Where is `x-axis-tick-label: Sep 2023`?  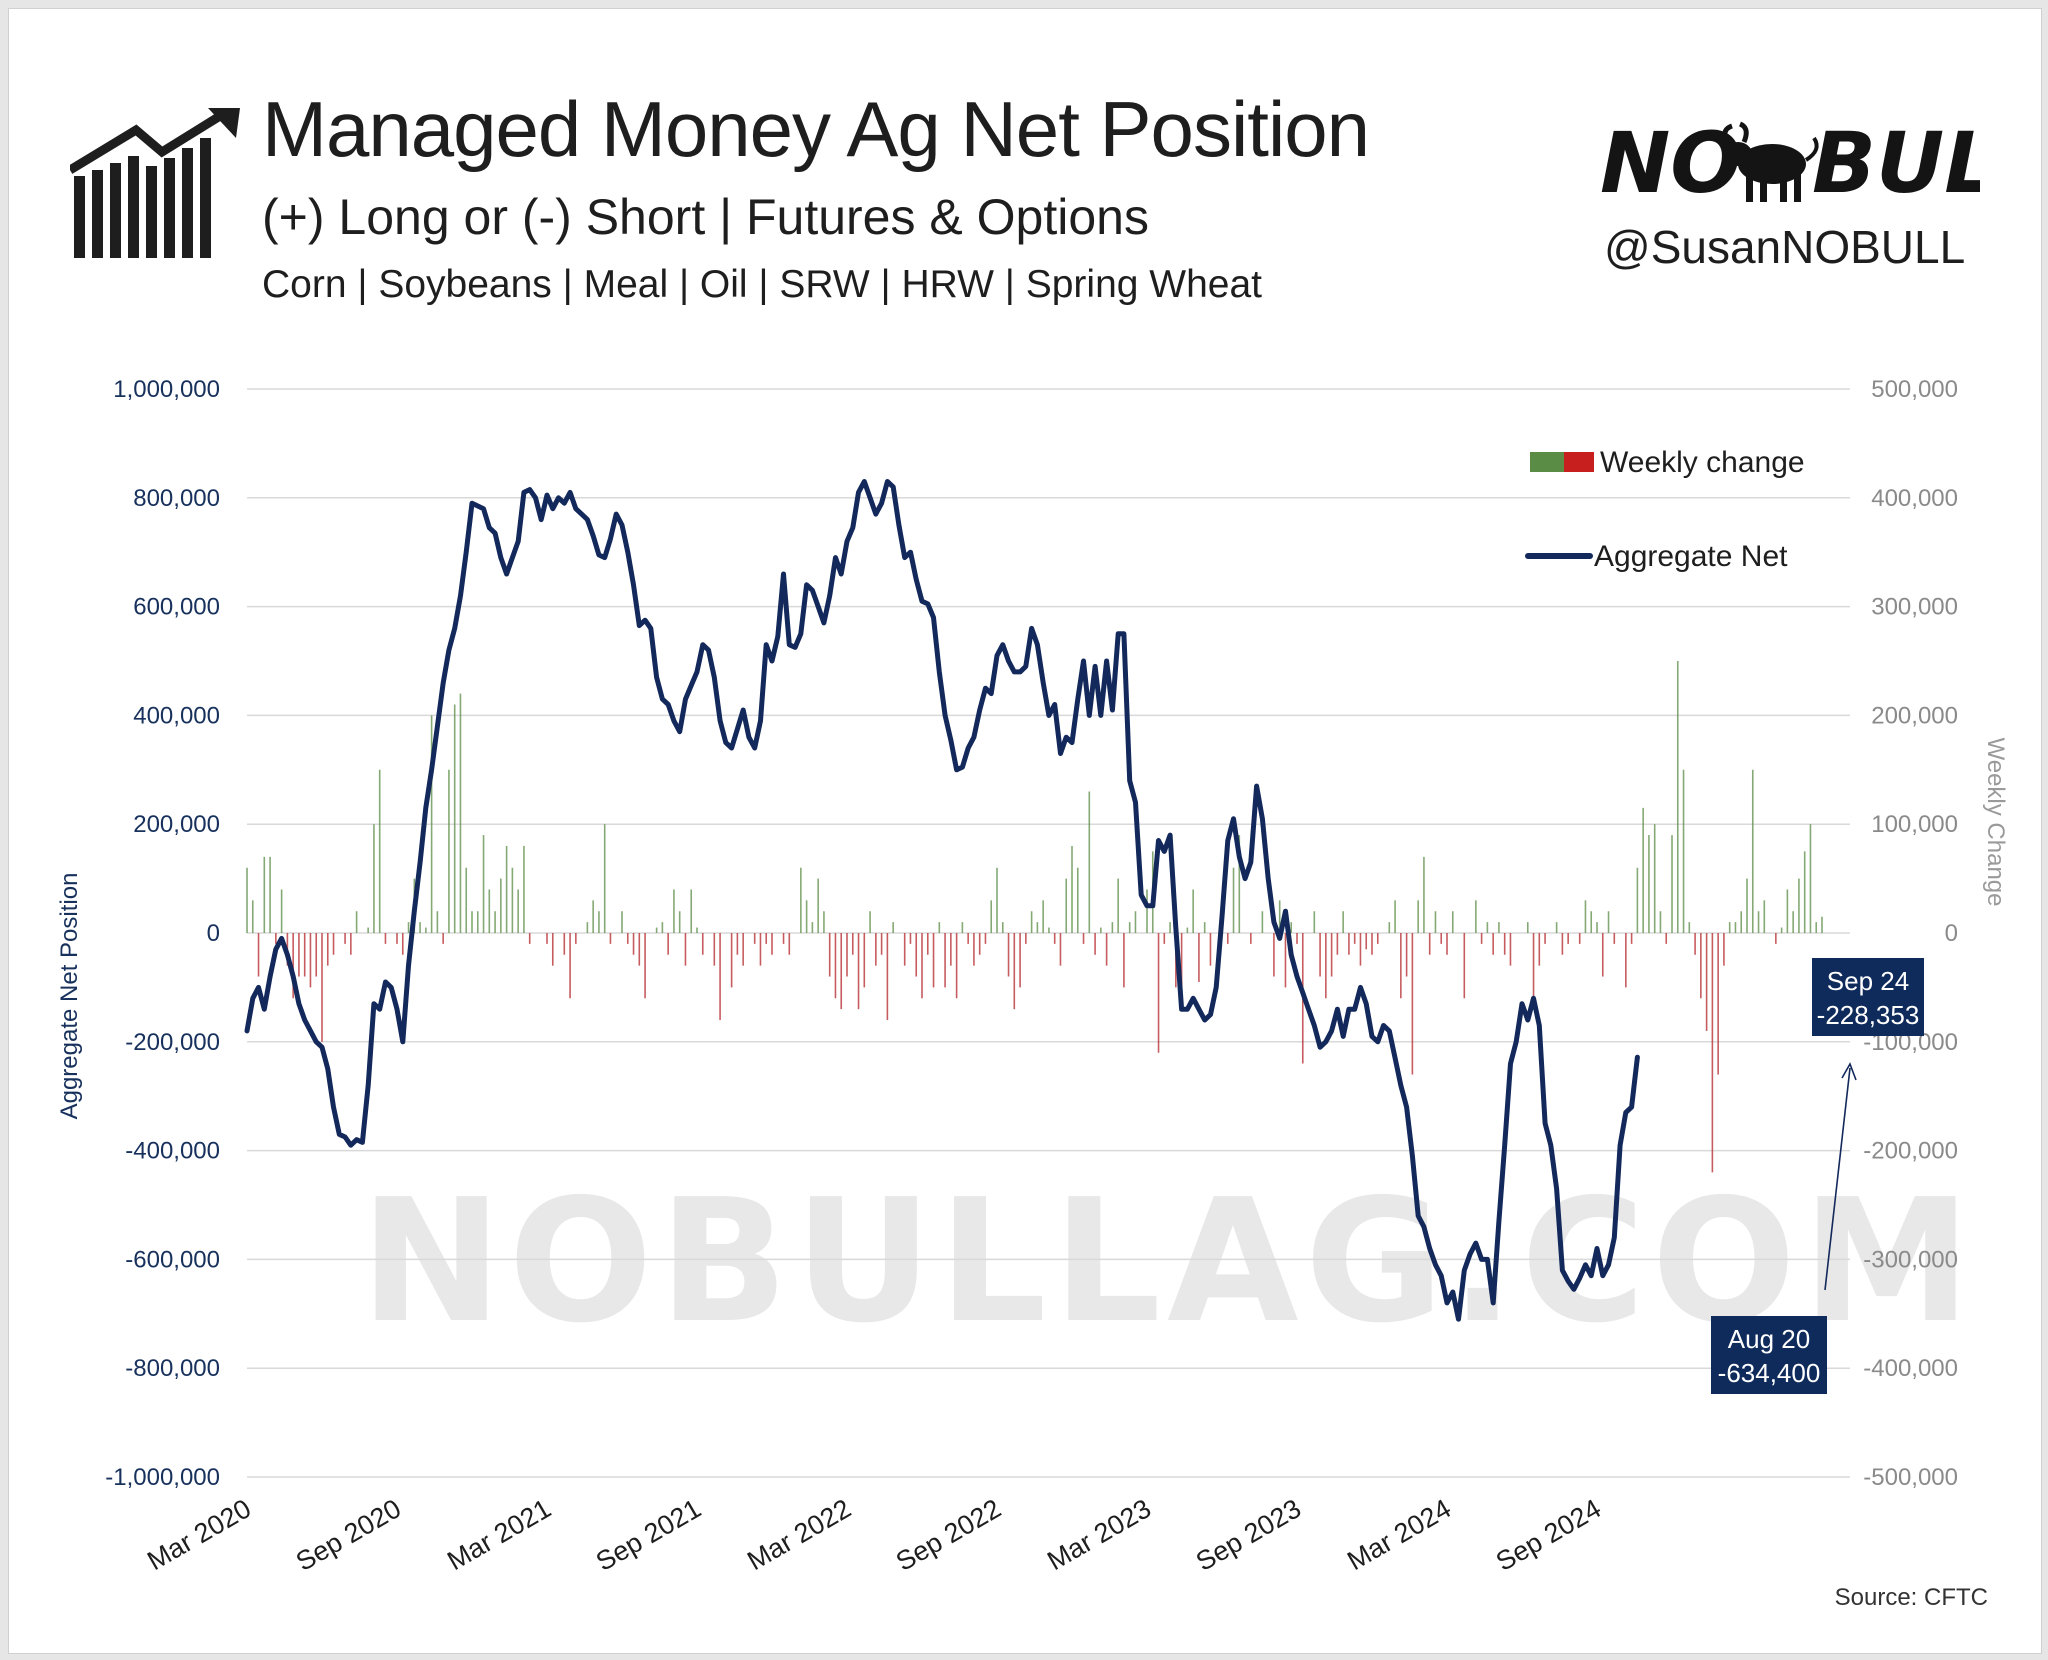 x-axis-tick-label: Sep 2023 is located at coordinates (1248, 1535).